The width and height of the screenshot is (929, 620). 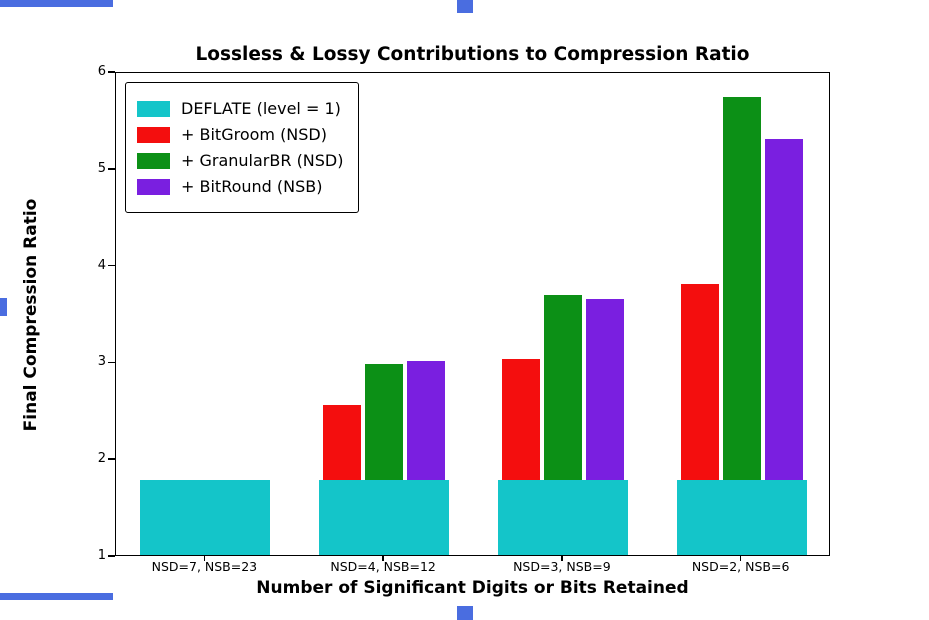 I want to click on legend-item: + BitGroom (NSD), so click(x=240, y=134).